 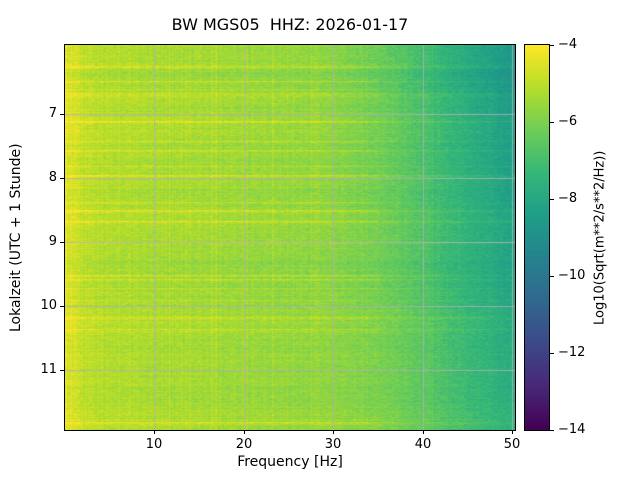 I want to click on colorbar-canvas, so click(x=537, y=237).